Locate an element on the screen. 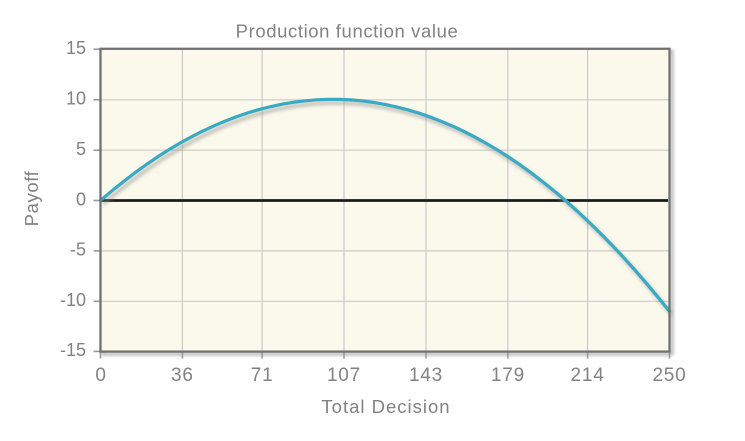  svg-text: 107 is located at coordinates (344, 375).